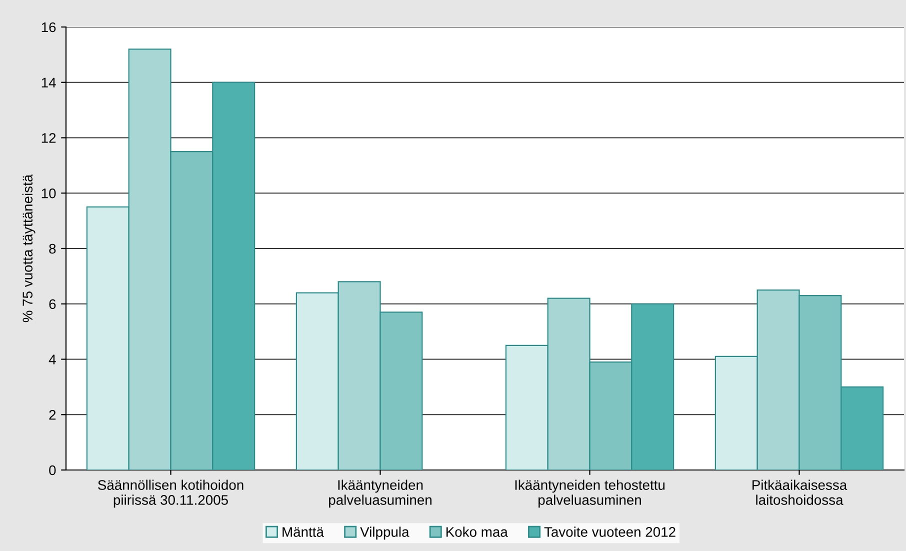 The height and width of the screenshot is (551, 906). I want to click on y-tick-label: 8, so click(52, 249).